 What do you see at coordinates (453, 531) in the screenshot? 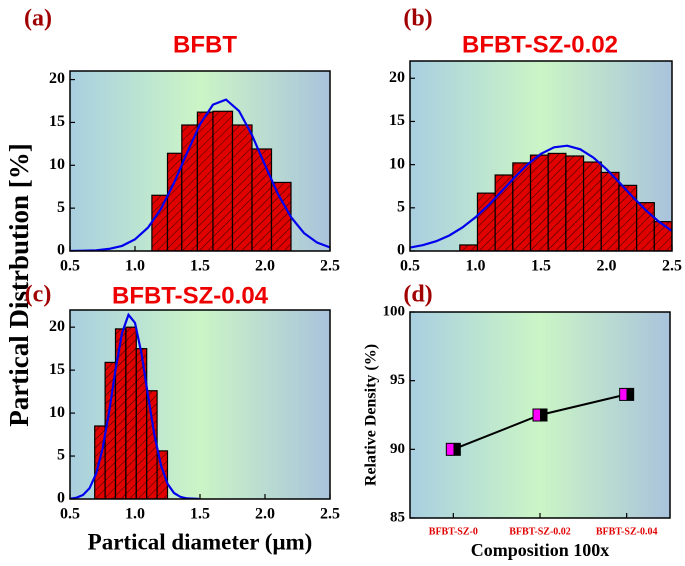
I see `x-tick-label: BFBT-SZ-0` at bounding box center [453, 531].